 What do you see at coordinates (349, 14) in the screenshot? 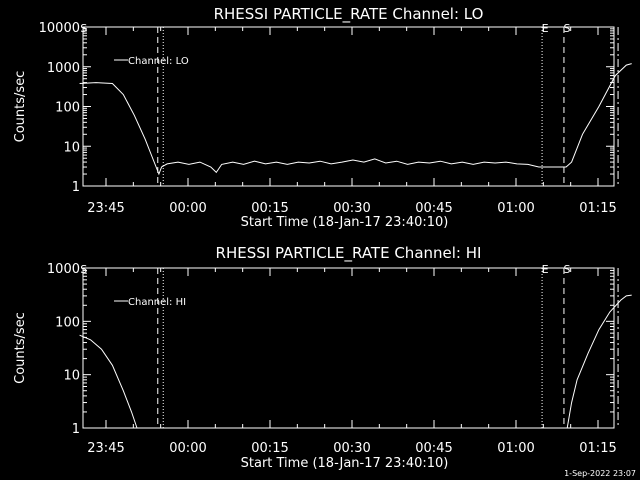
I see `chart-title: RHESSI PARTICLE_RATE Channel: LO` at bounding box center [349, 14].